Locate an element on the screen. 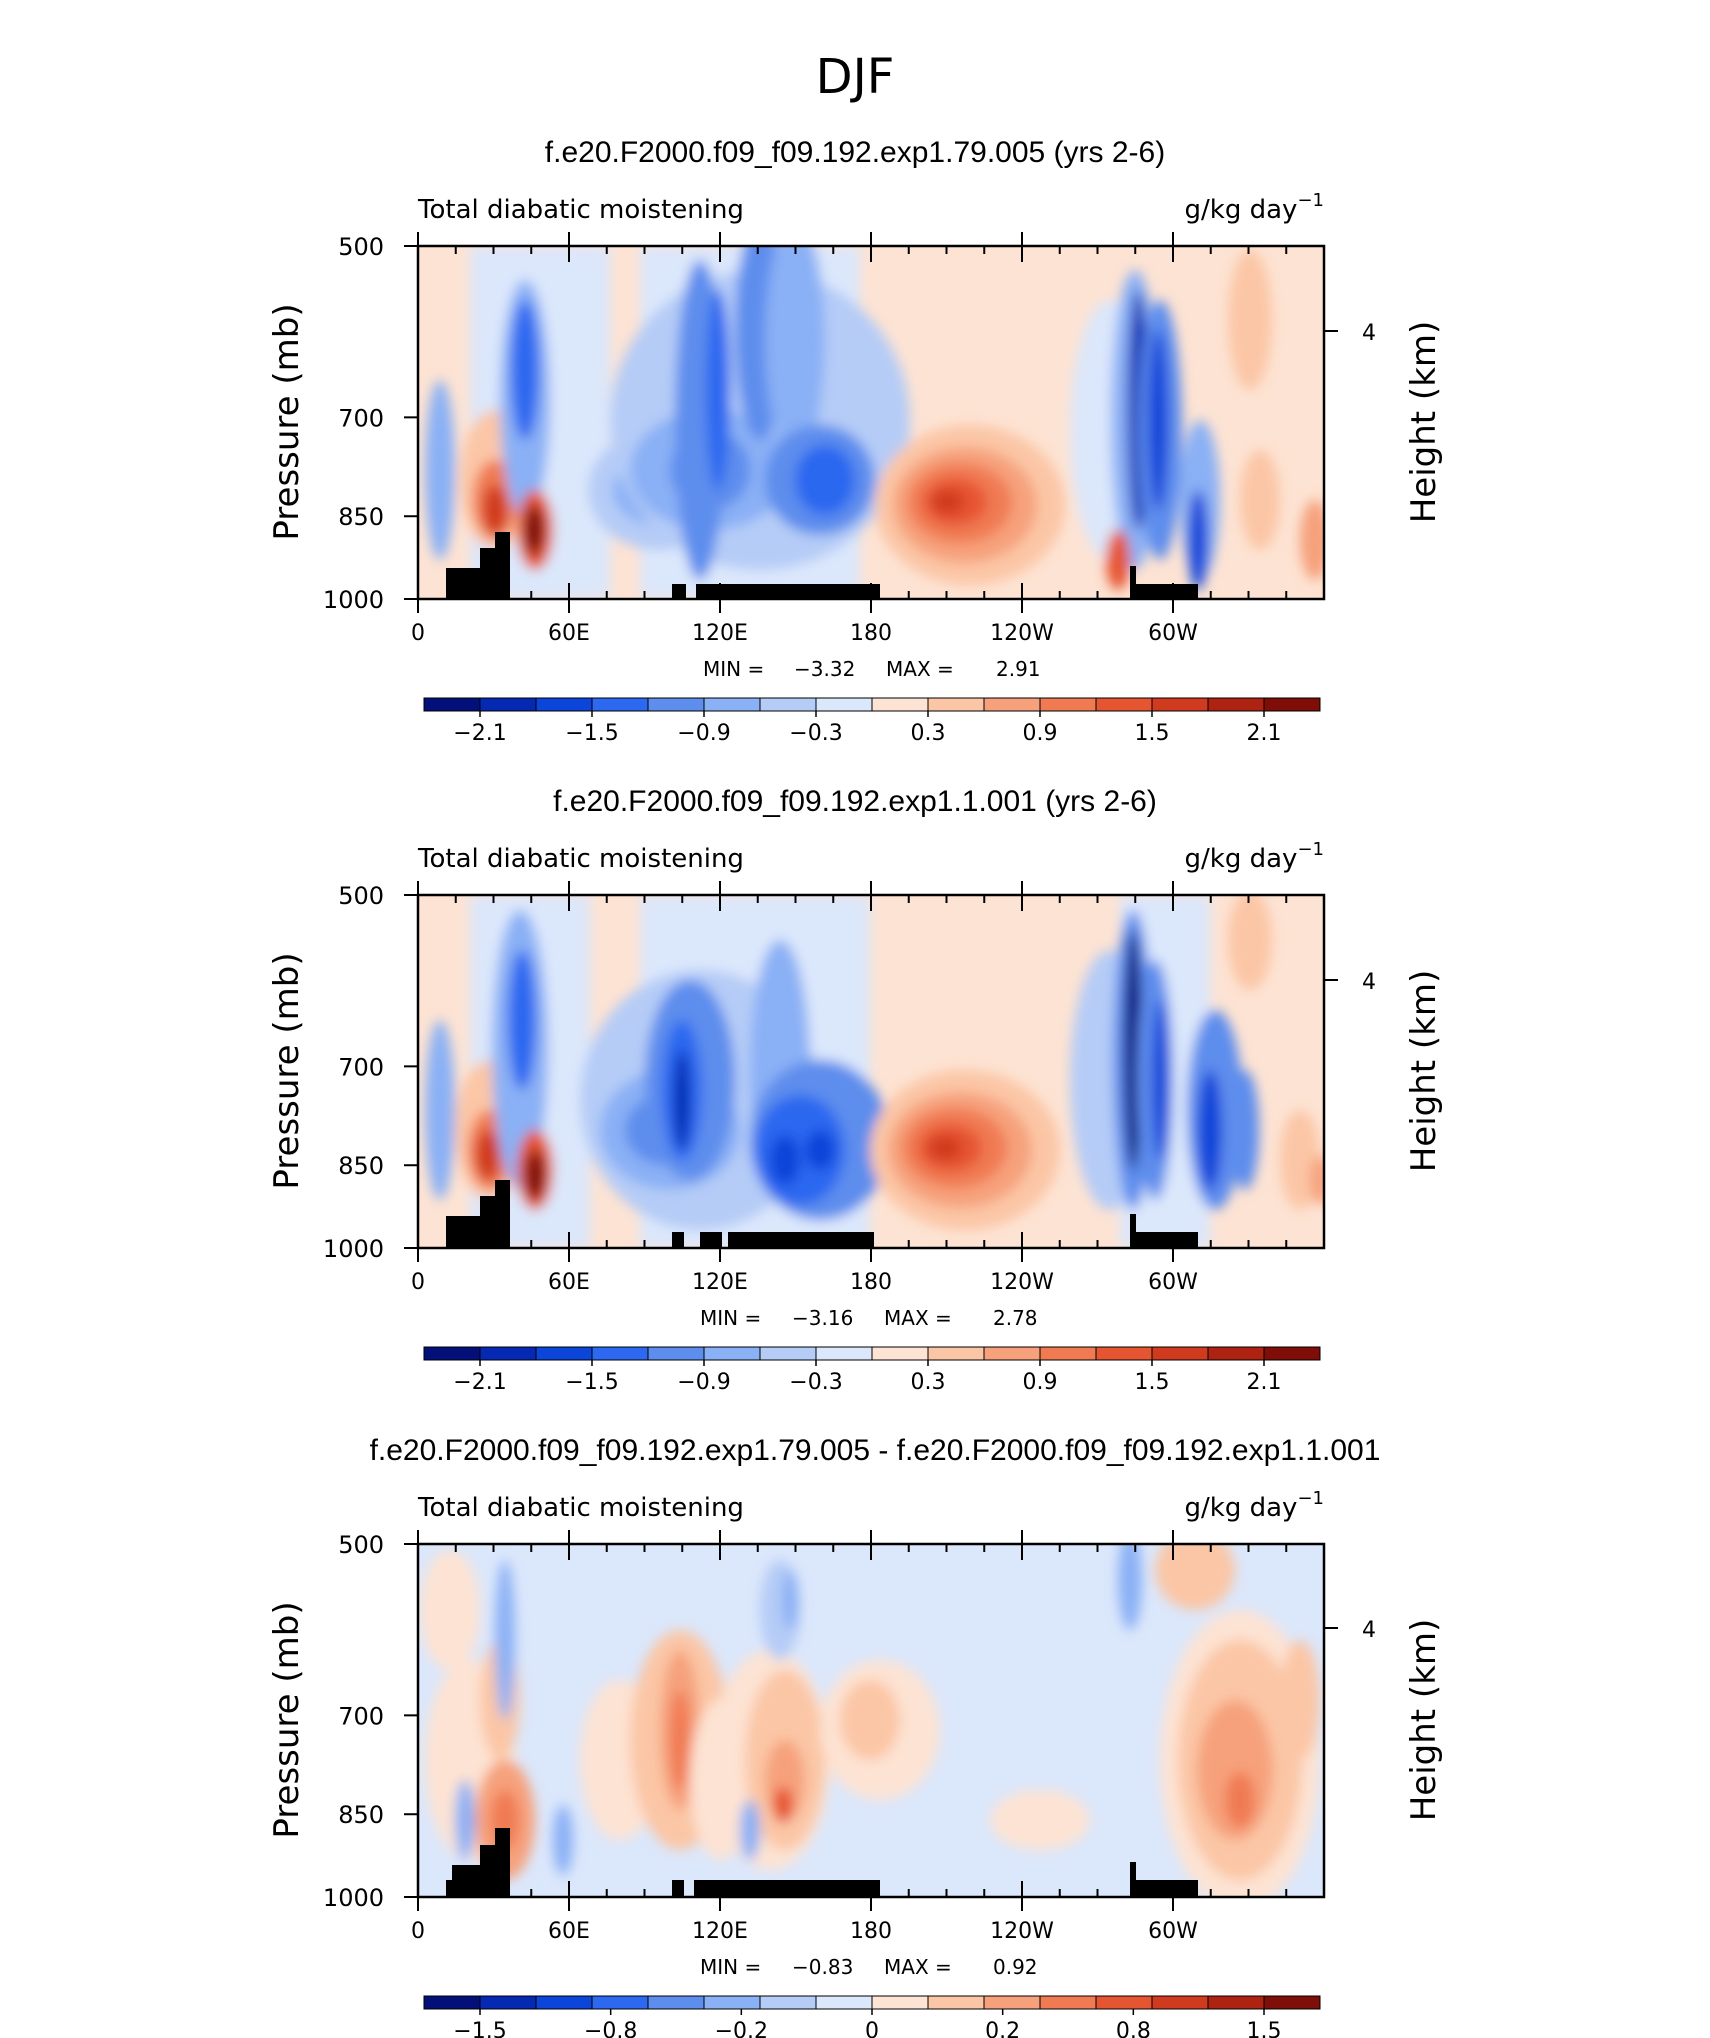 The image size is (1710, 2038). colorbar-tick-label: 0 is located at coordinates (872, 2028).